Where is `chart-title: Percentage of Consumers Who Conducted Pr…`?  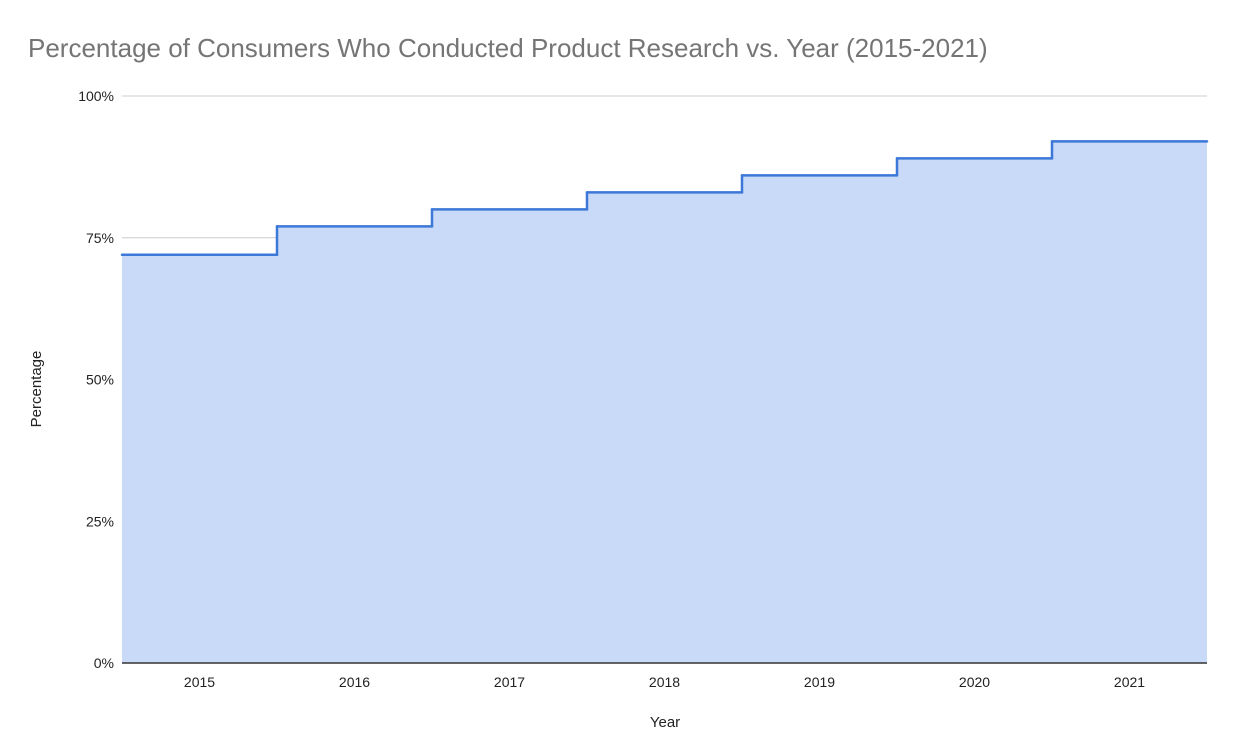 chart-title: Percentage of Consumers Who Conducted Pr… is located at coordinates (508, 48).